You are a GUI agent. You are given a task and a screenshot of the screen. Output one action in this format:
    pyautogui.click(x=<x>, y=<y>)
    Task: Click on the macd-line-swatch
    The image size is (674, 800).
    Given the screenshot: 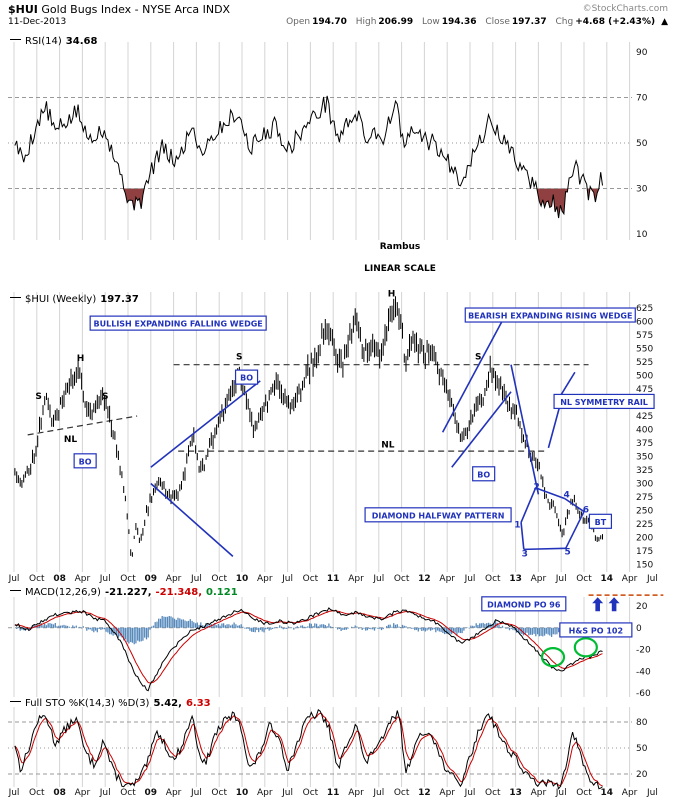 What is the action you would take?
    pyautogui.click(x=15, y=590)
    